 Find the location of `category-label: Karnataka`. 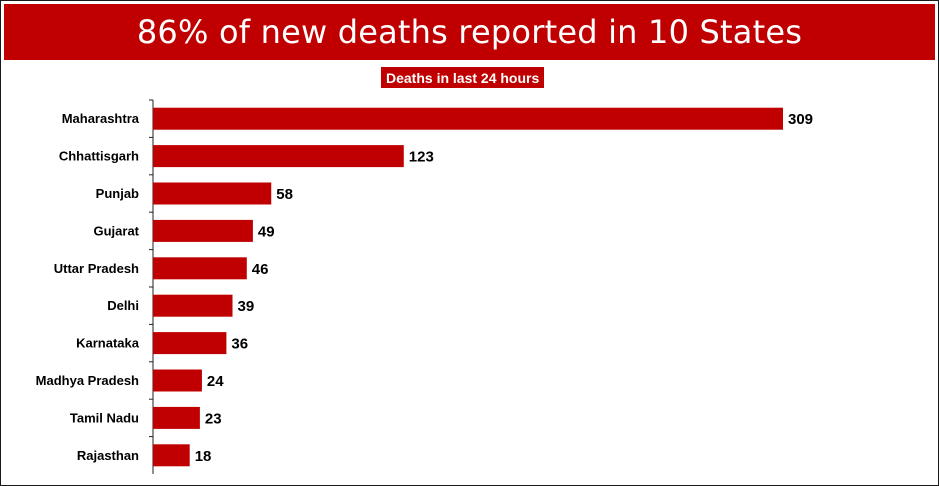

category-label: Karnataka is located at coordinates (108, 343).